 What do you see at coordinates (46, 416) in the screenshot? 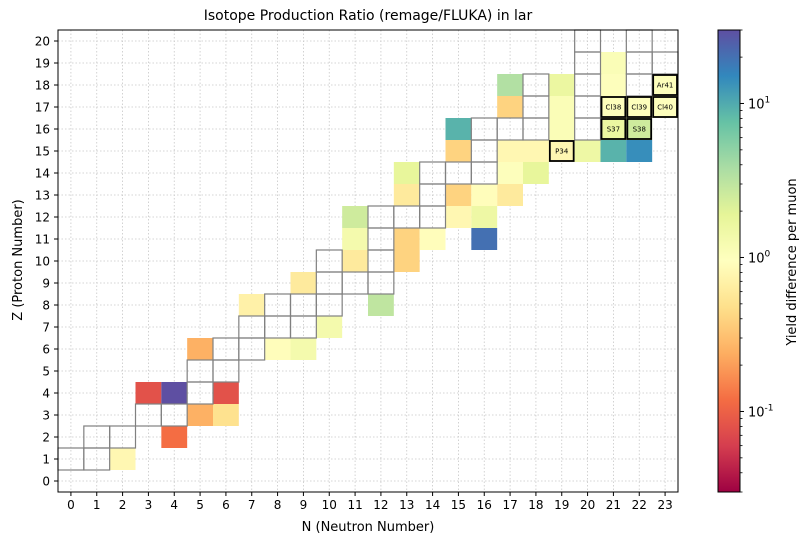
I see `y-tick-label: 3` at bounding box center [46, 416].